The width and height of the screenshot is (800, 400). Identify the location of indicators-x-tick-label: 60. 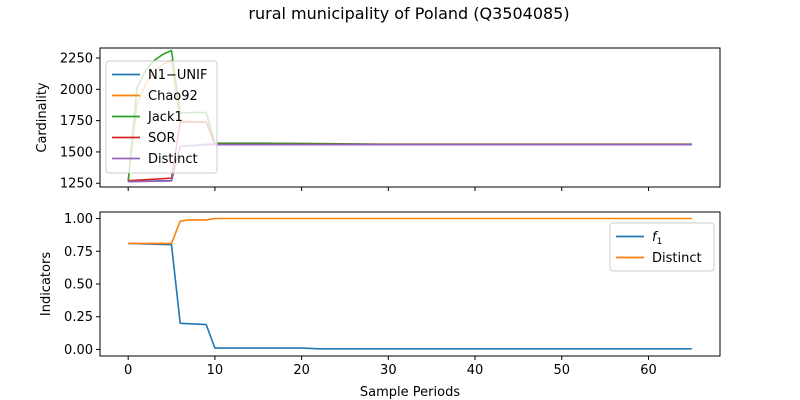
(648, 370).